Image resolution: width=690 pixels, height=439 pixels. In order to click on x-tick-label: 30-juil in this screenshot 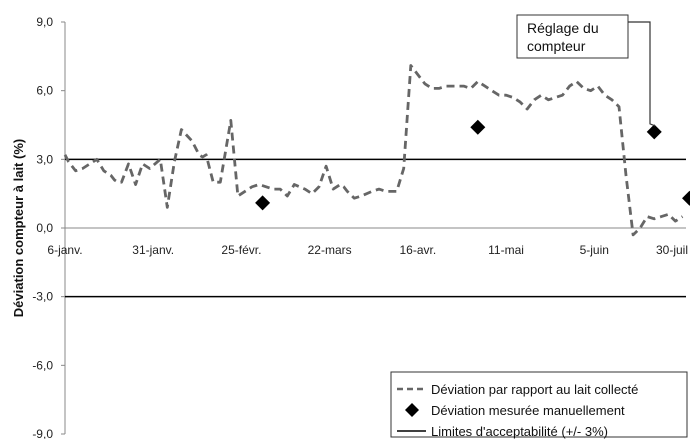, I will do `click(672, 250)`.